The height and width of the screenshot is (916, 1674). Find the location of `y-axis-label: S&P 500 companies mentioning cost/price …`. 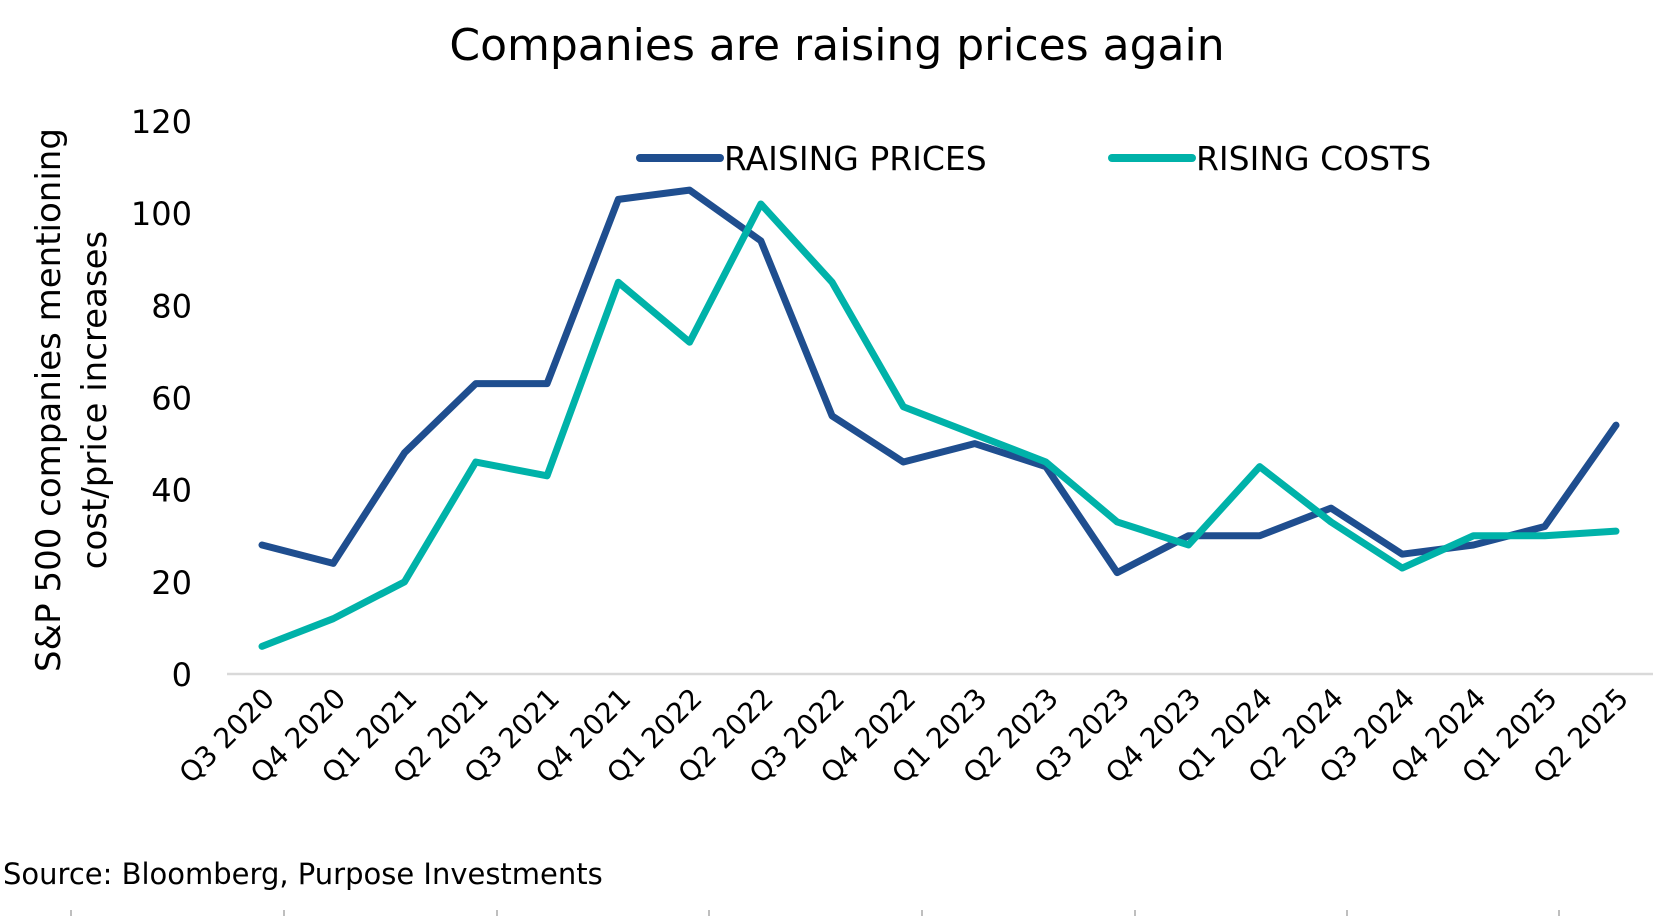

y-axis-label: S&P 500 companies mentioning cost/price … is located at coordinates (72, 400).